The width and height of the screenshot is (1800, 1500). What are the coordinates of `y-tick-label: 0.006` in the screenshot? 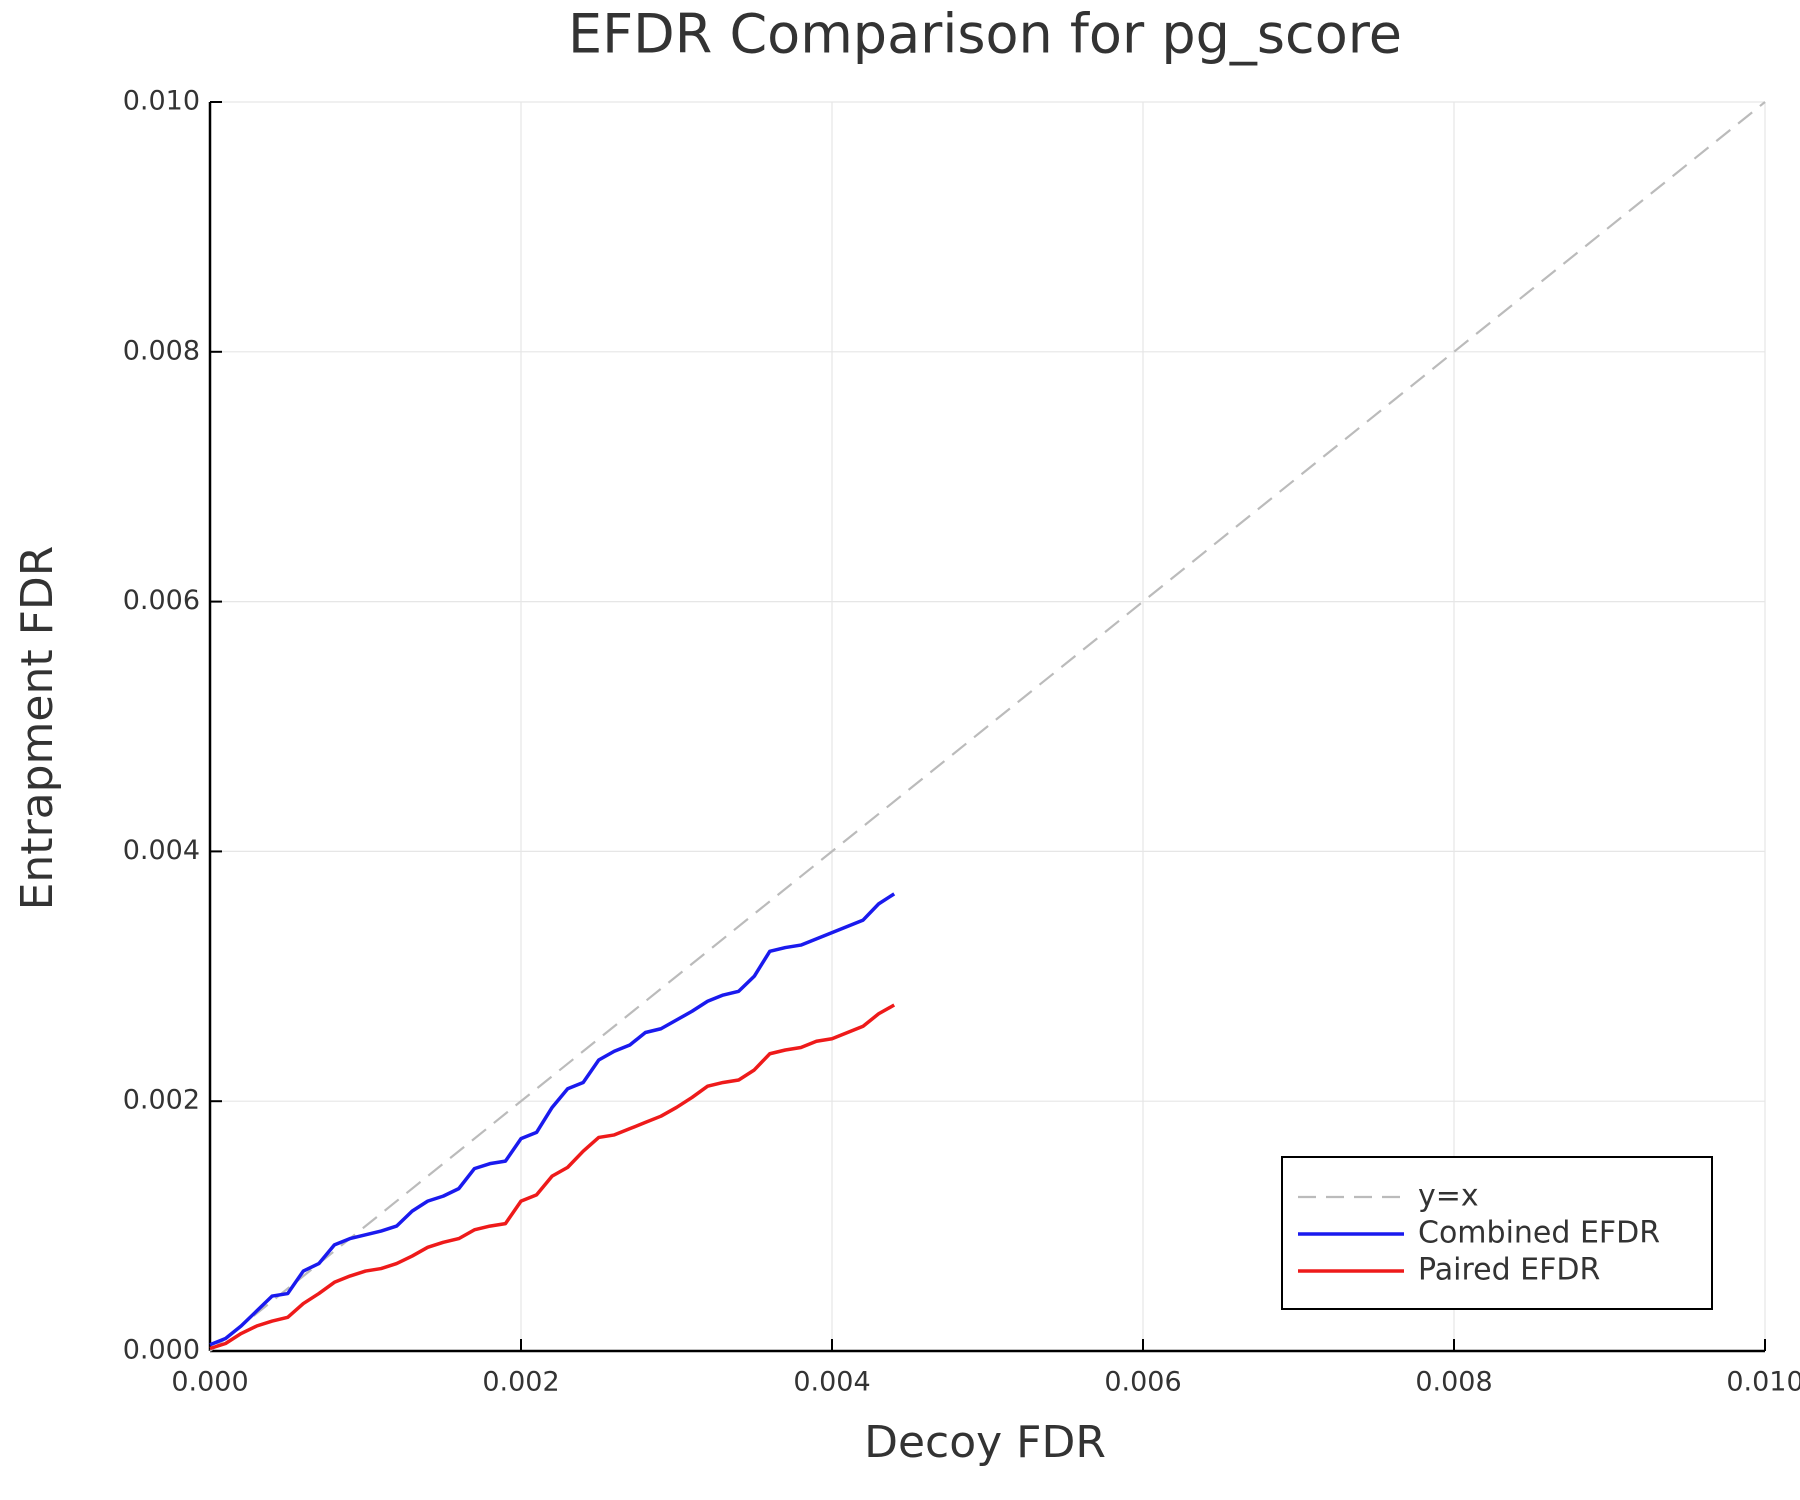 It's located at (161, 600).